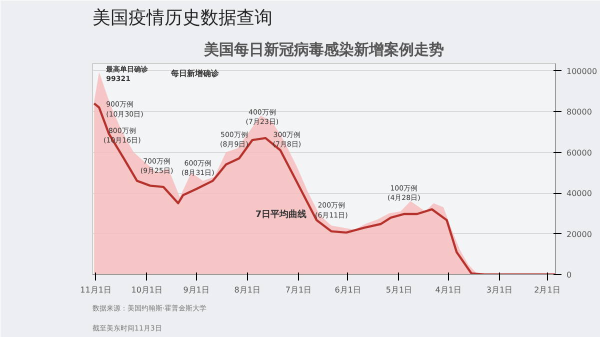 This screenshot has width=600, height=337. I want to click on y-tick-label: 60000, so click(579, 153).